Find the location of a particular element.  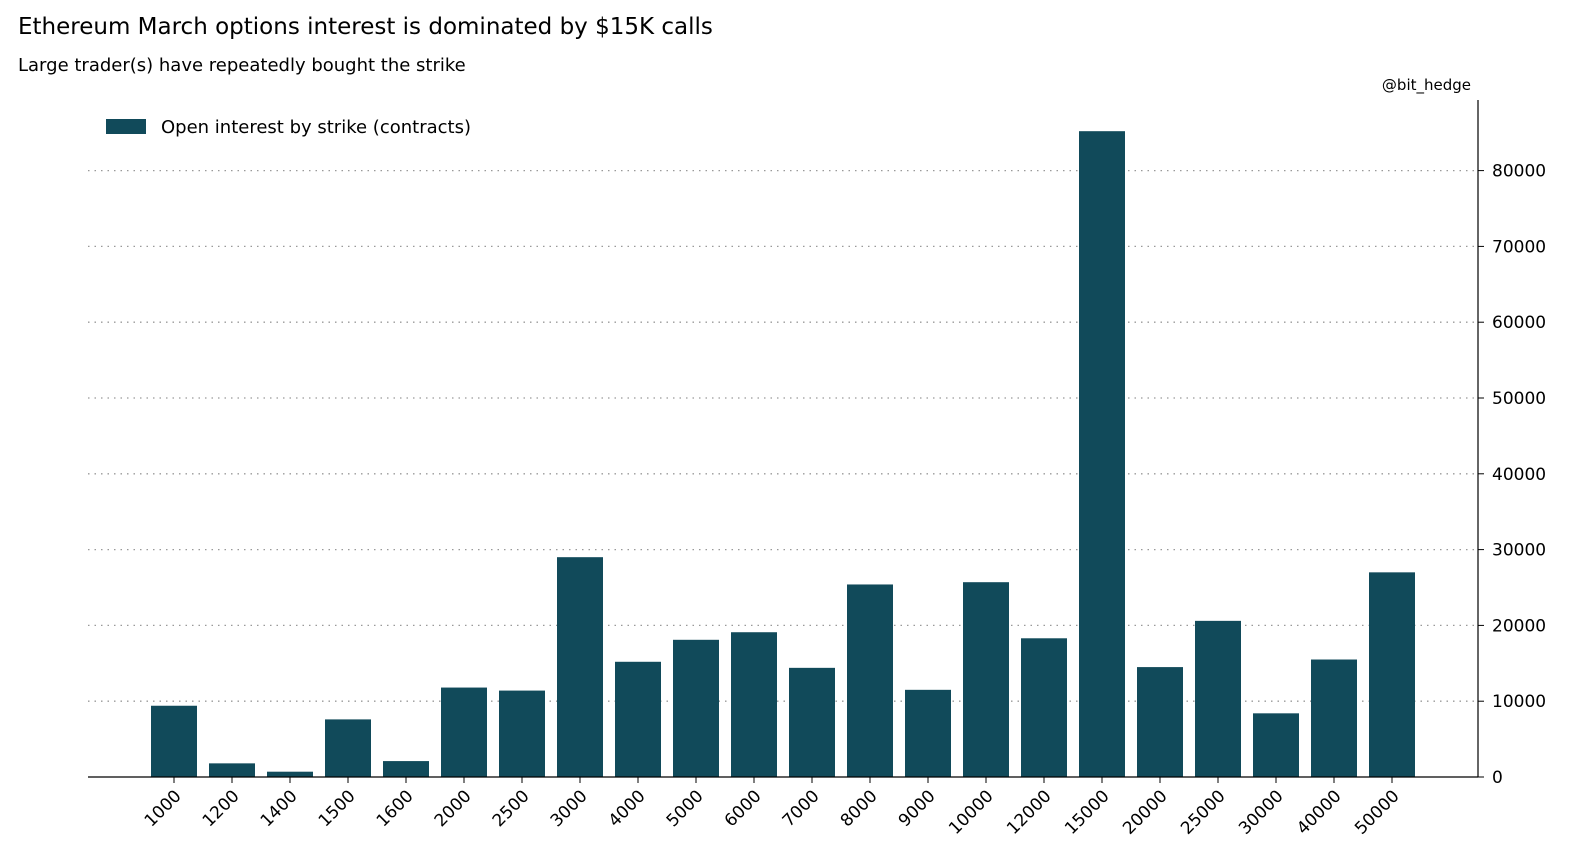

x-tick-label: 5000 is located at coordinates (685, 808).